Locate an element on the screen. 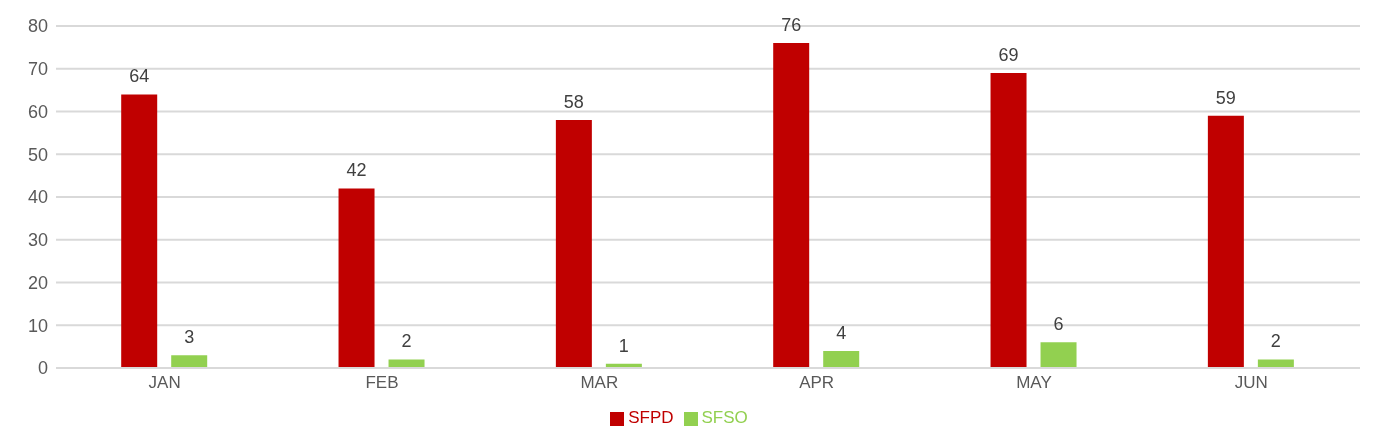 This screenshot has height=436, width=1378. data-label: 58 is located at coordinates (573, 102).